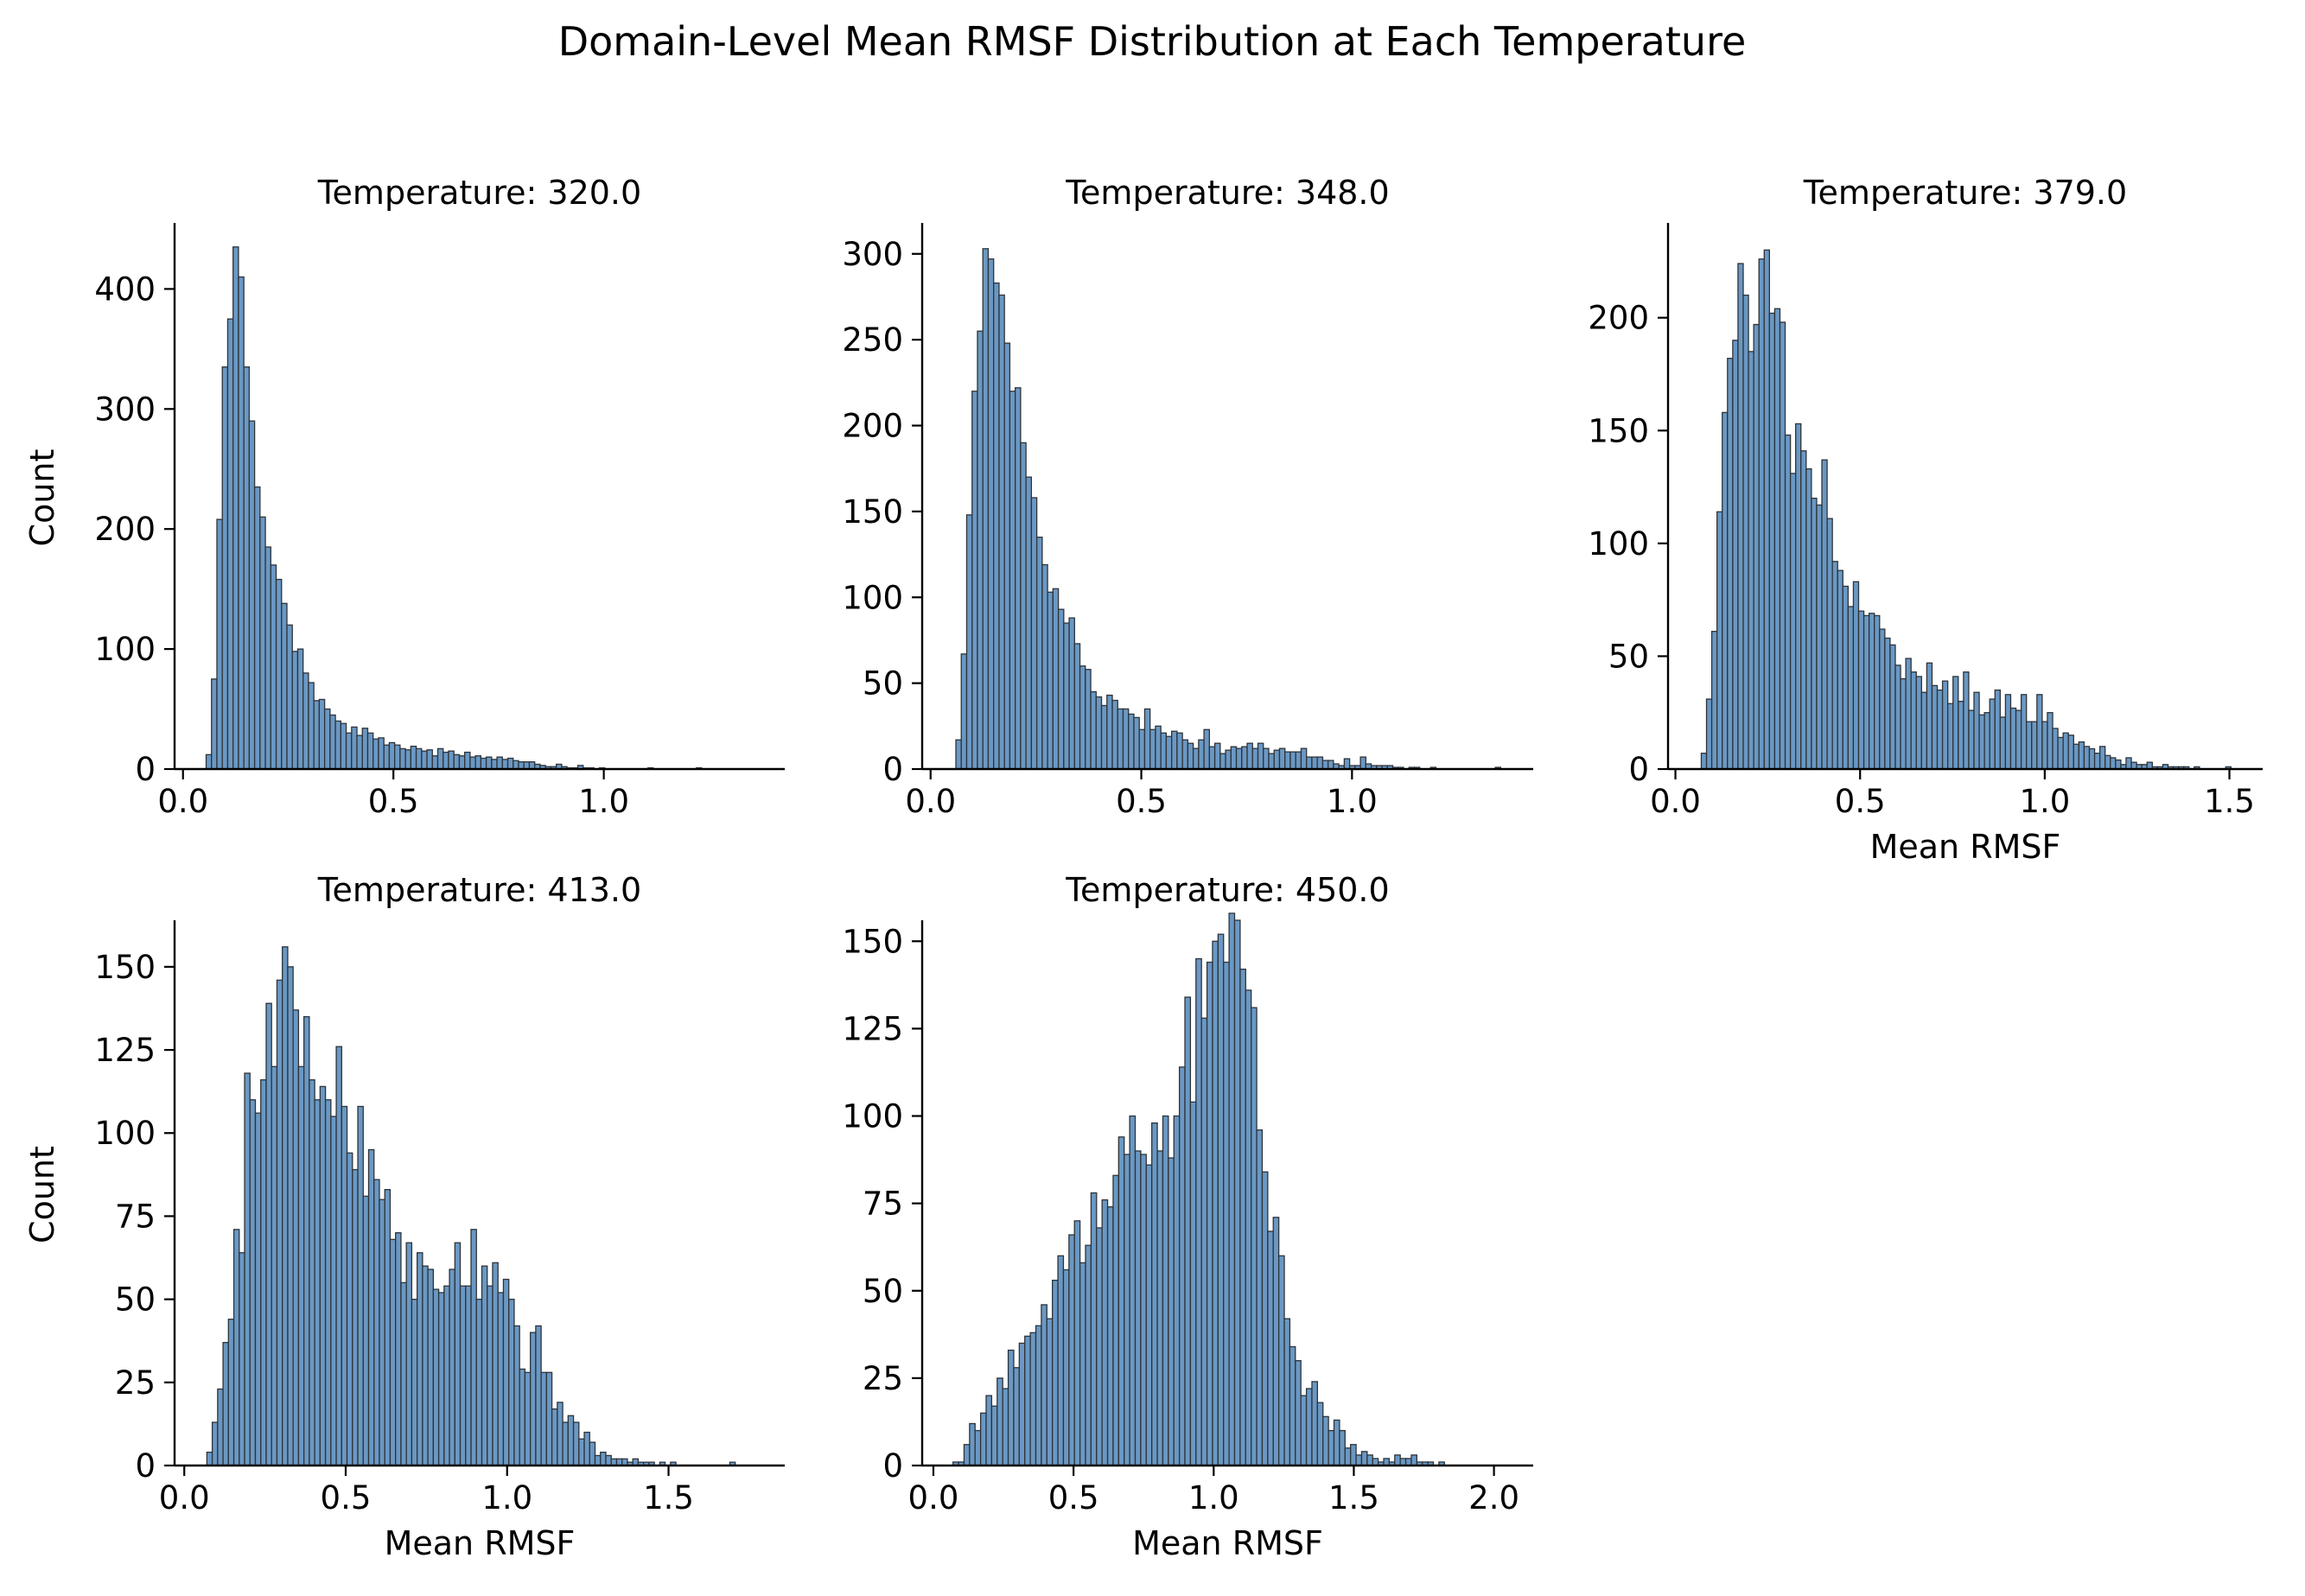 This screenshot has width=2305, height=1596. Describe the element at coordinates (125, 1133) in the screenshot. I see `y-tick-label: 100` at that location.